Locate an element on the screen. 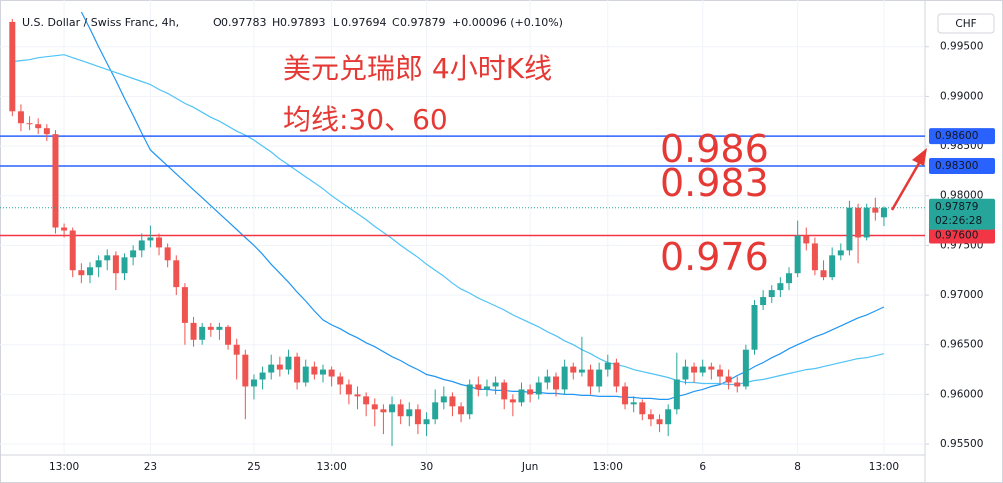 This screenshot has width=1003, height=483. currency: CHF is located at coordinates (965, 24).